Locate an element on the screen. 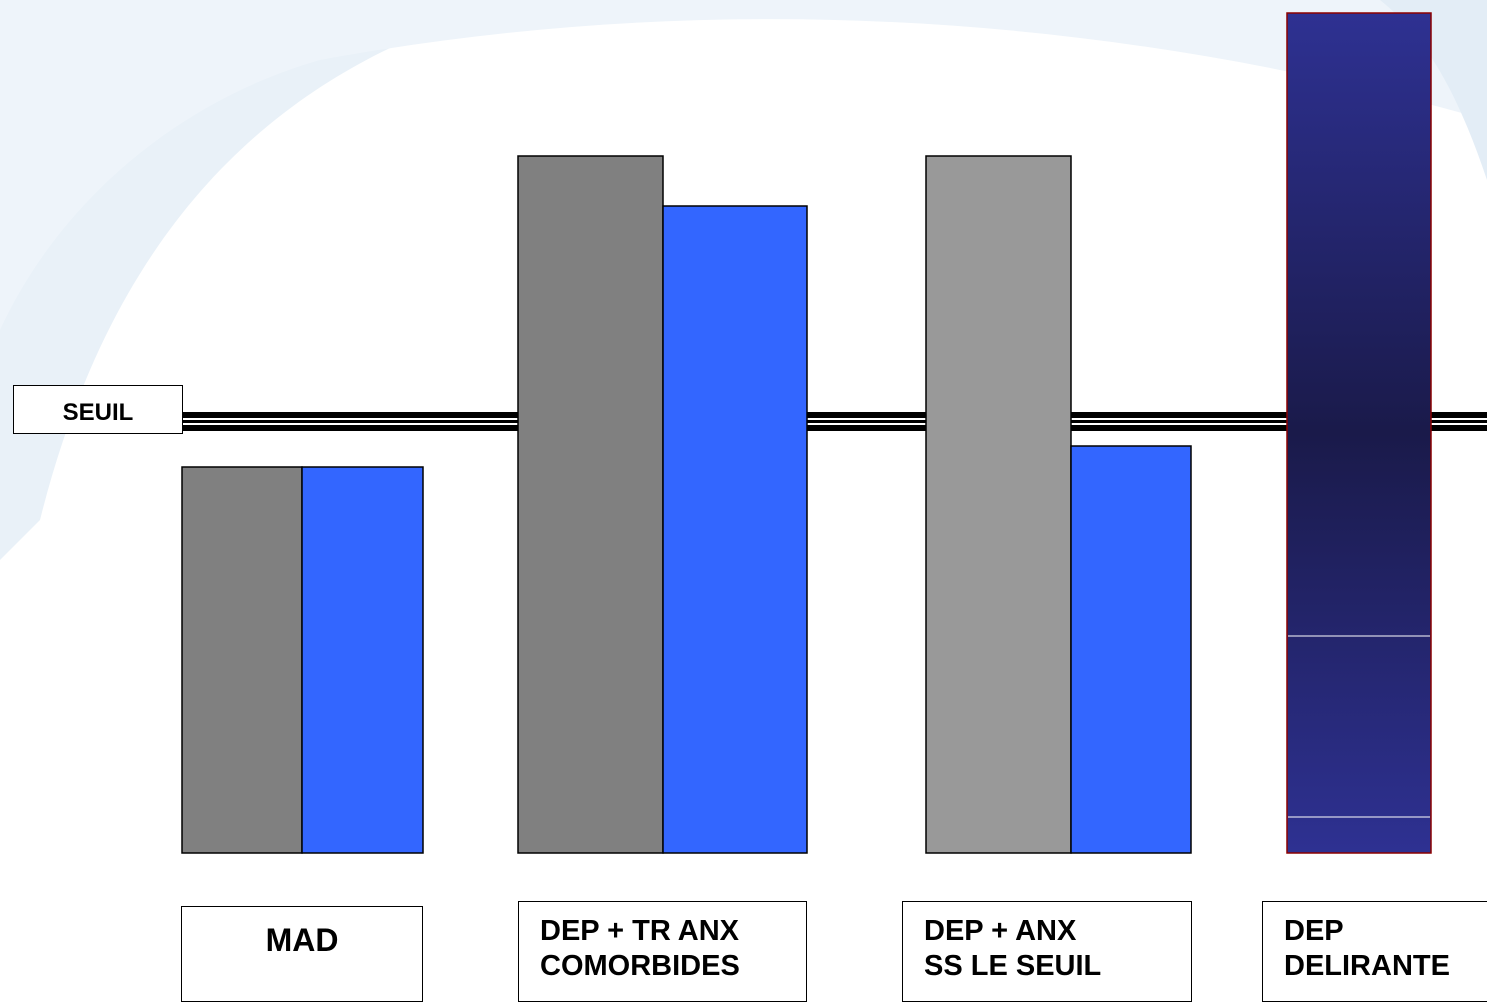 This screenshot has height=1002, width=1487. category-label-line: DEP is located at coordinates (1314, 931).